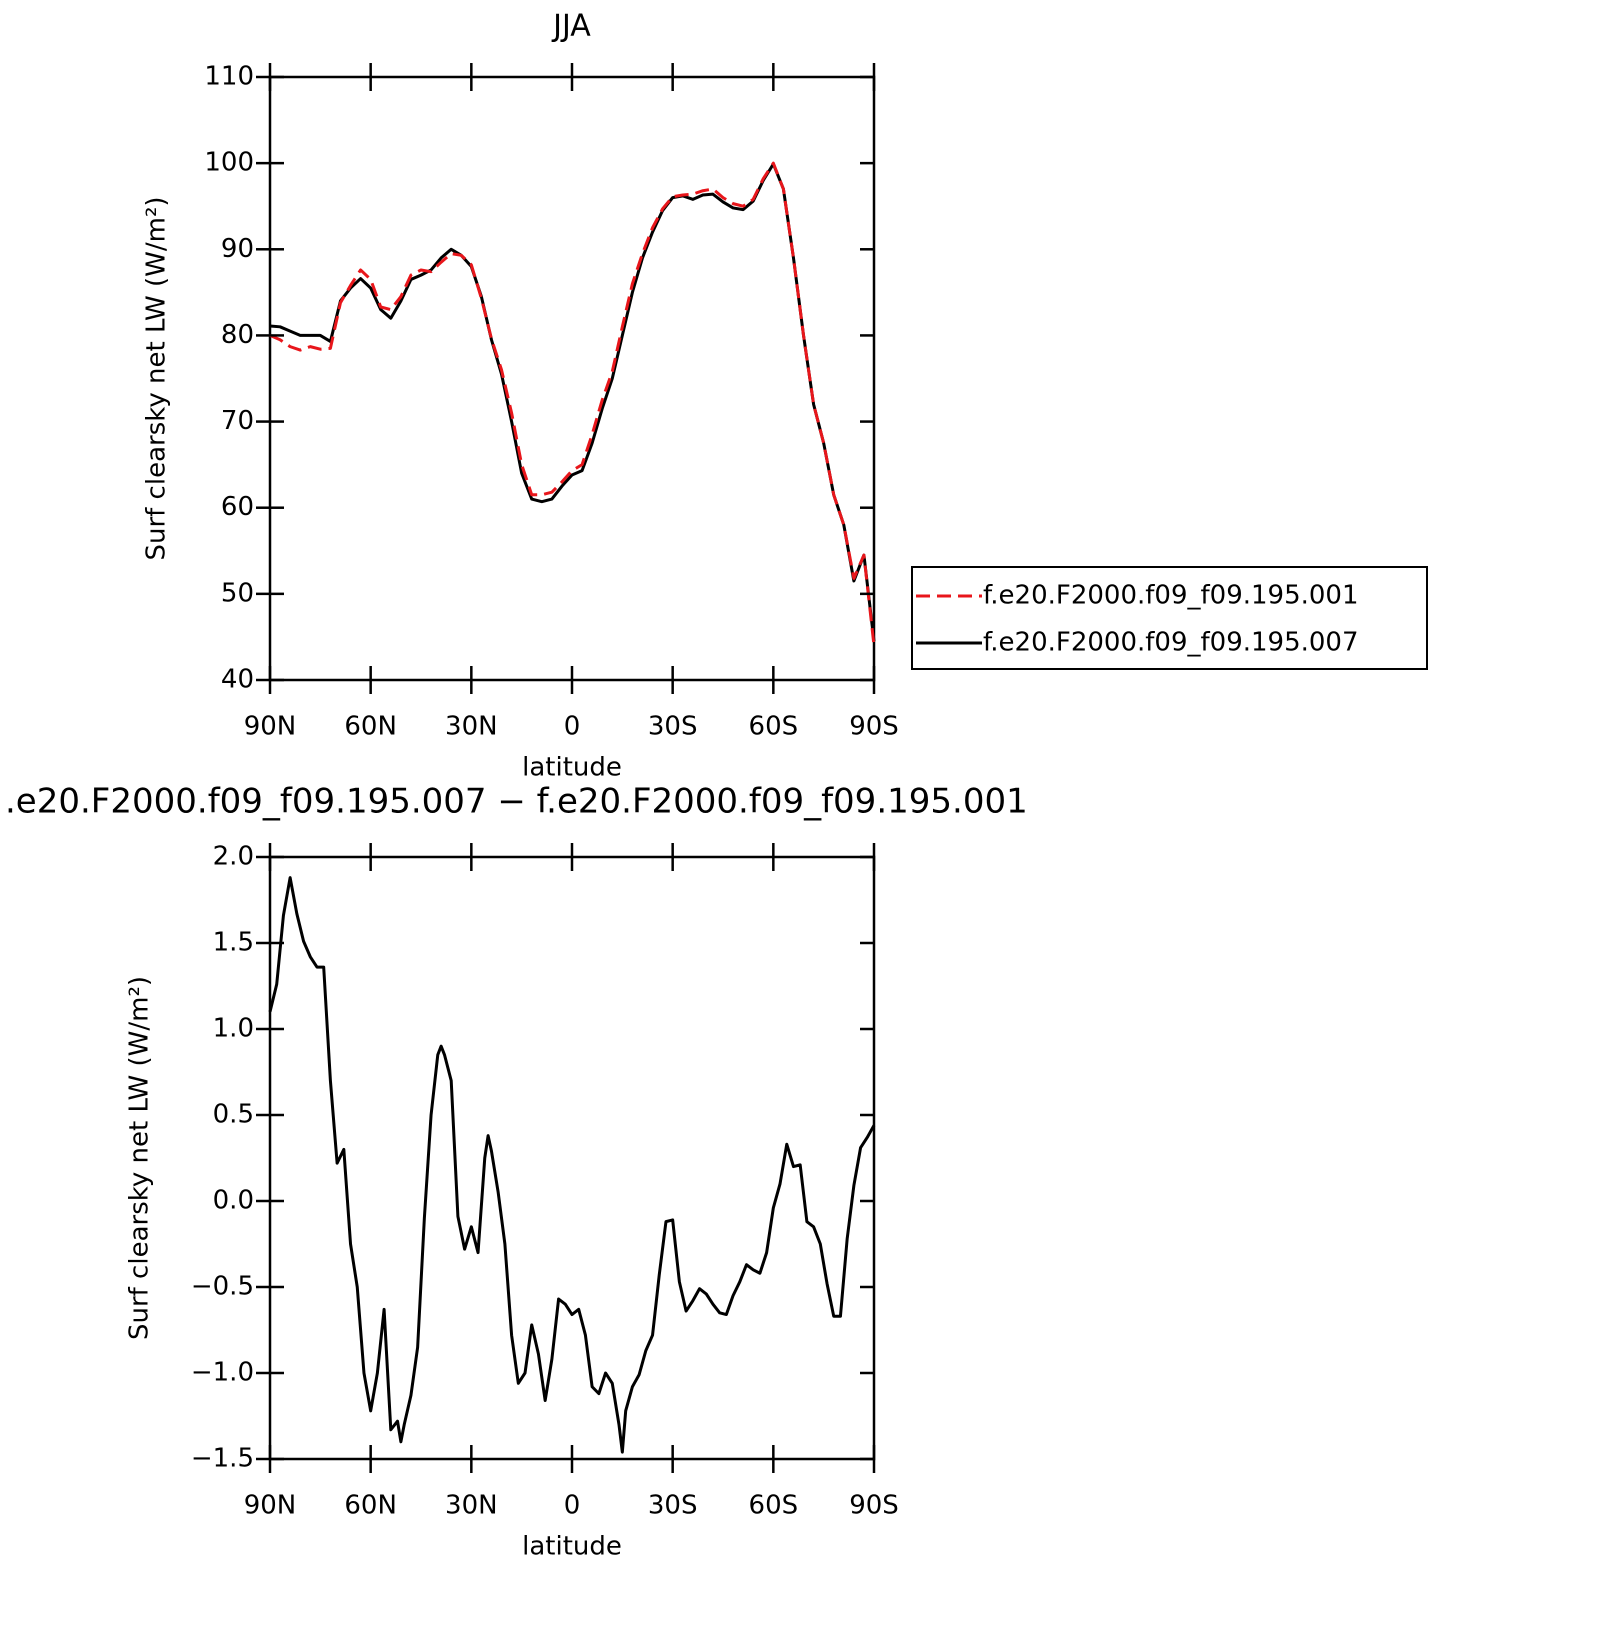 This screenshot has width=1597, height=1635. What do you see at coordinates (233, 943) in the screenshot?
I see `y-tick-label: 1.5` at bounding box center [233, 943].